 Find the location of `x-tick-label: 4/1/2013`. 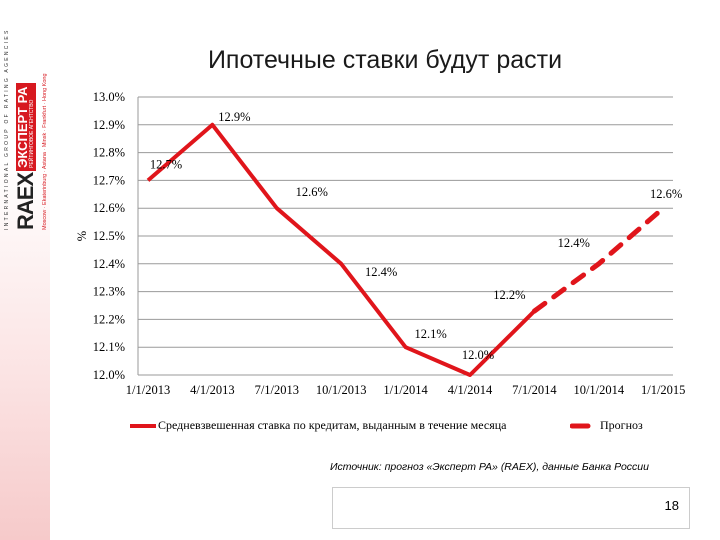

x-tick-label: 4/1/2013 is located at coordinates (212, 390).